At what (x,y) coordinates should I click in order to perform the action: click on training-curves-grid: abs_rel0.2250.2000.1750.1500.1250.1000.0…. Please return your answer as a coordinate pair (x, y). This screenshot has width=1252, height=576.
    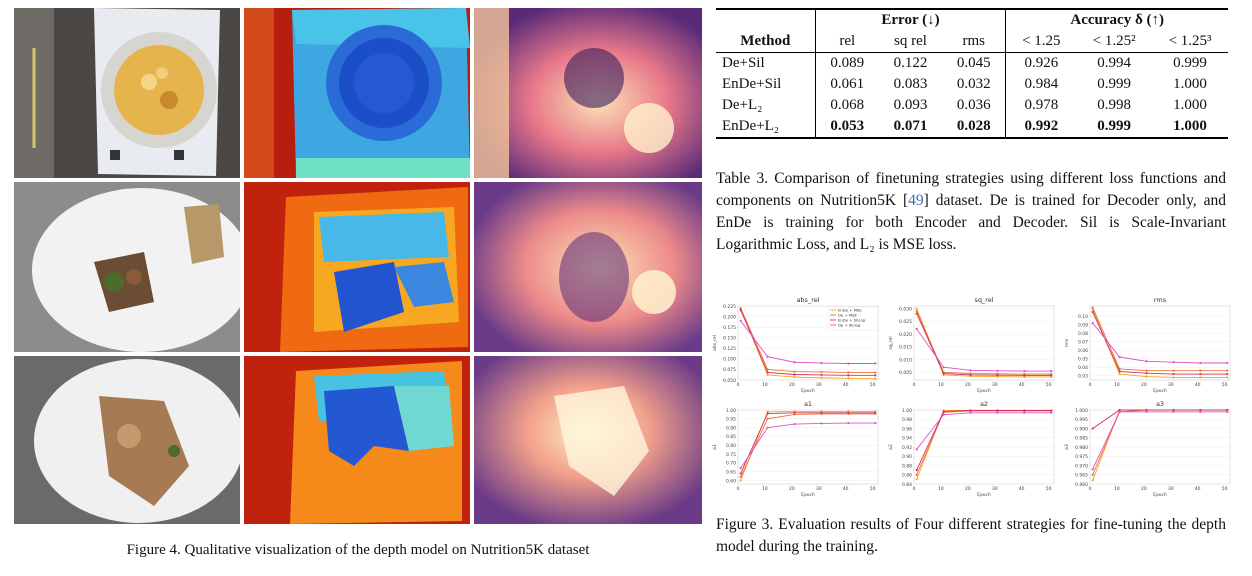
    Looking at the image, I should click on (971, 397).